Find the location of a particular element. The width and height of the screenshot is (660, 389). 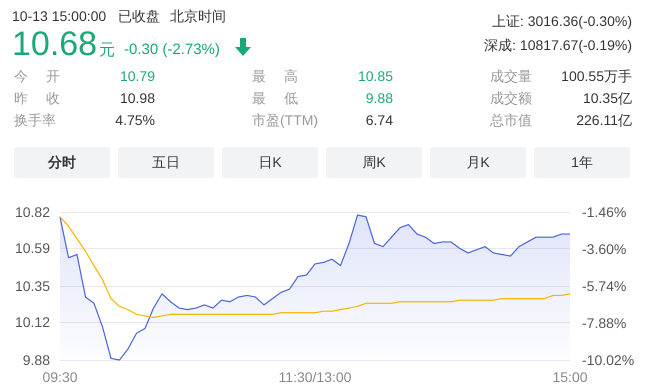

y-tick-label: 10.35 is located at coordinates (32, 286).